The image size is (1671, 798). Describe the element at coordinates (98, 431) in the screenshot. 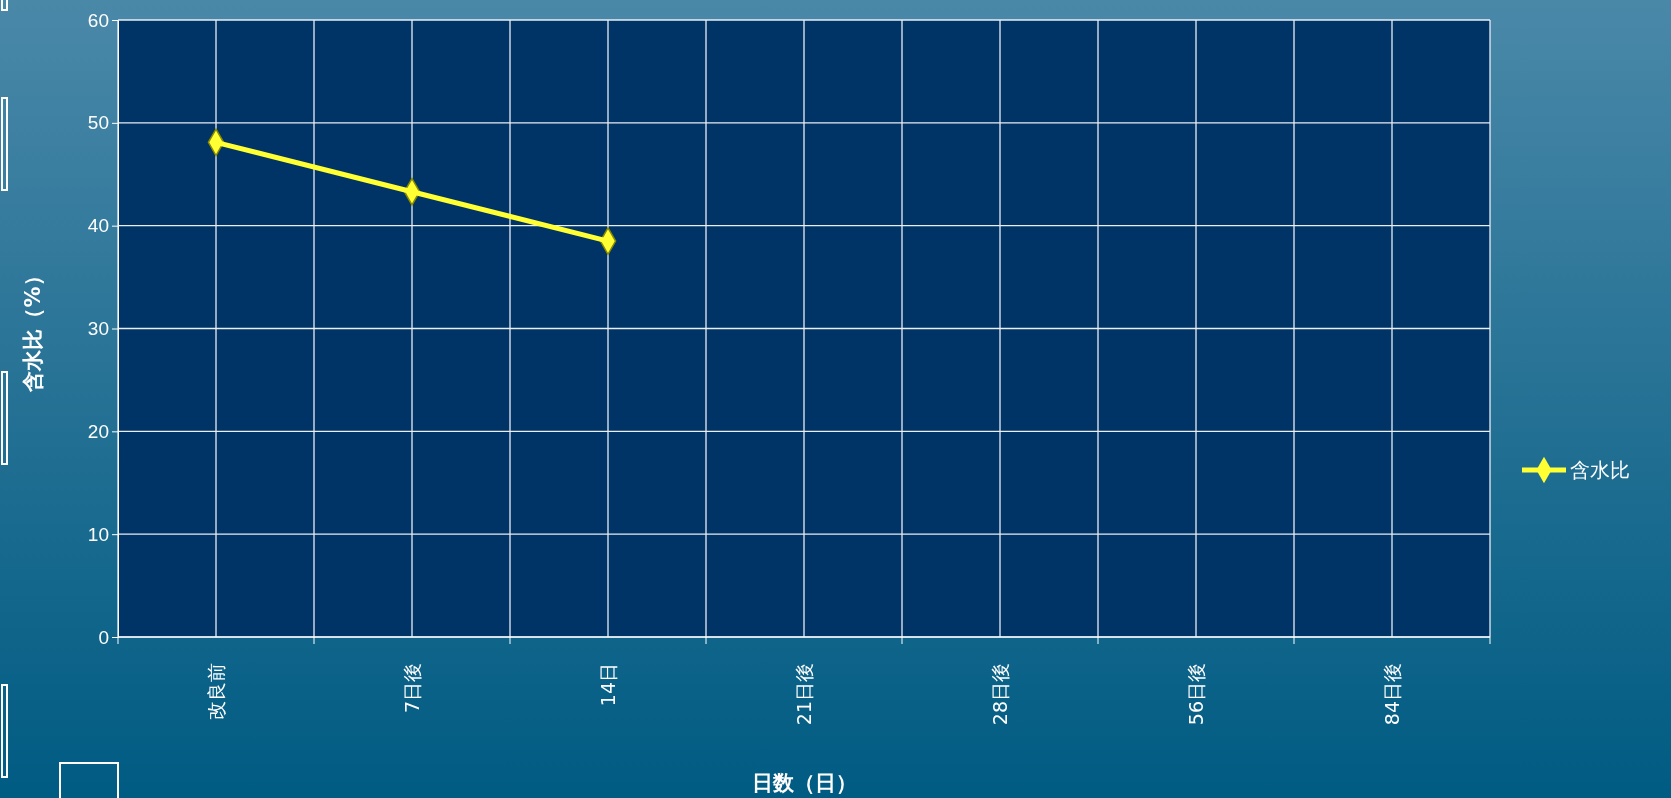

I see `y-tick-label: 20` at that location.